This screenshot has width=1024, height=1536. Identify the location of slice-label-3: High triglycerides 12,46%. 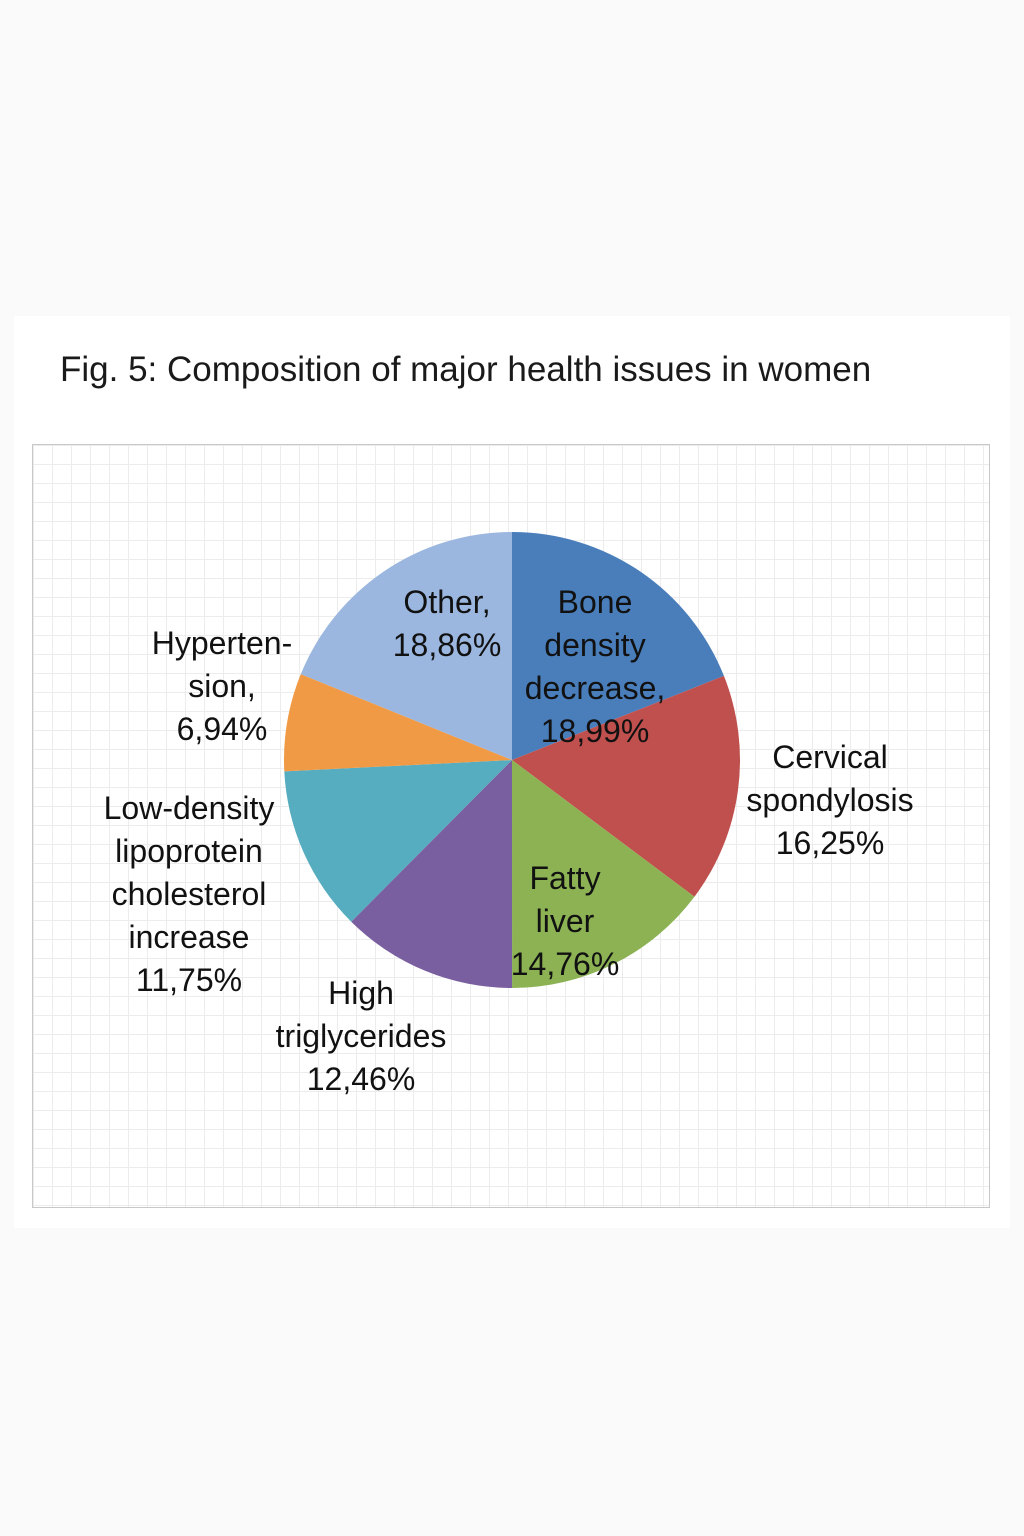
(361, 1036).